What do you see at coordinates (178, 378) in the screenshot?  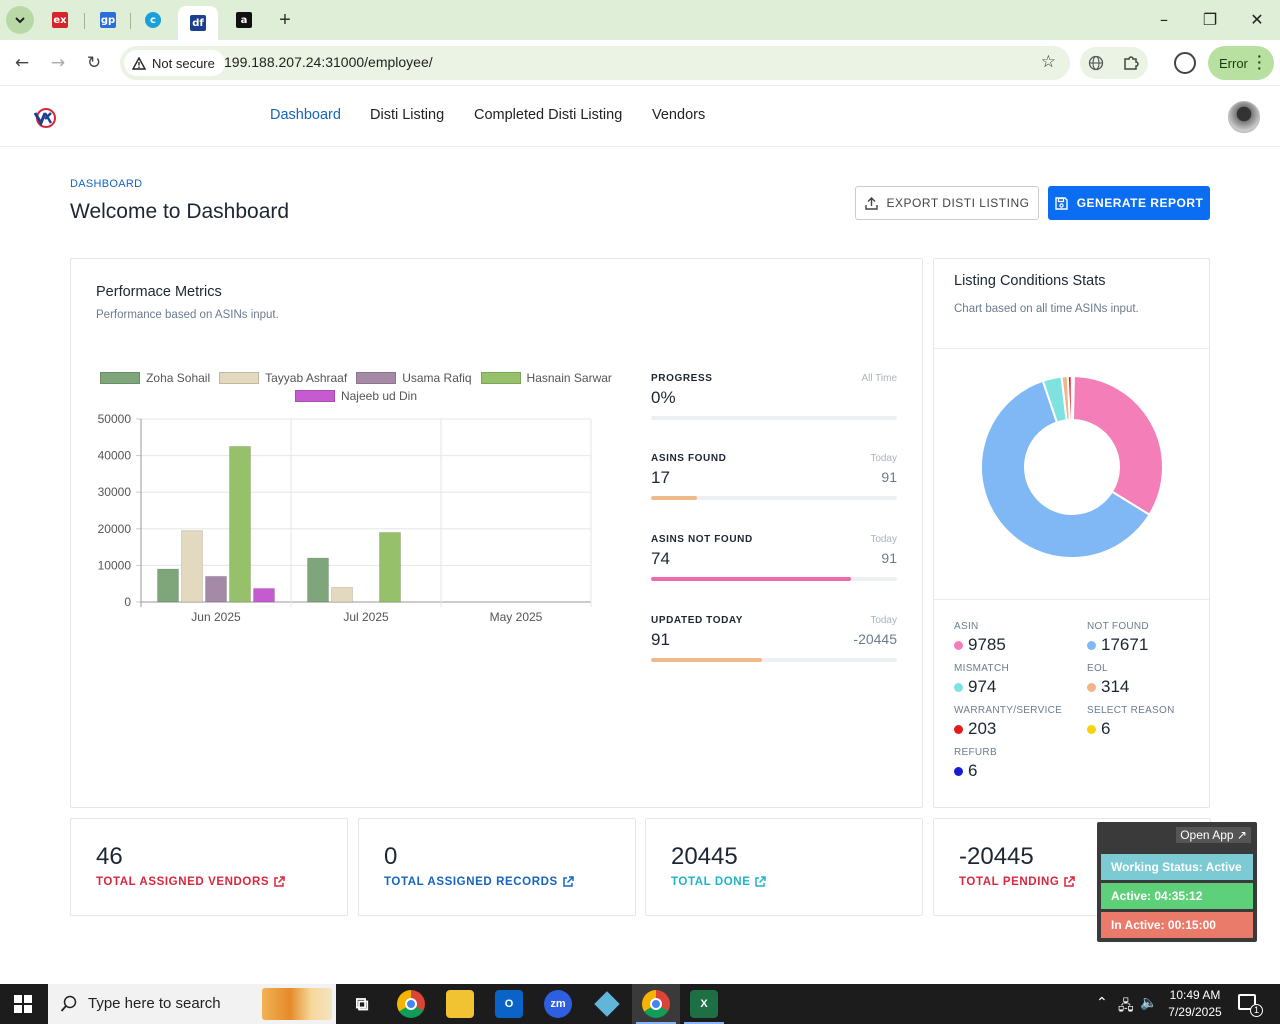 I see `legend-label: Zoha Sohail` at bounding box center [178, 378].